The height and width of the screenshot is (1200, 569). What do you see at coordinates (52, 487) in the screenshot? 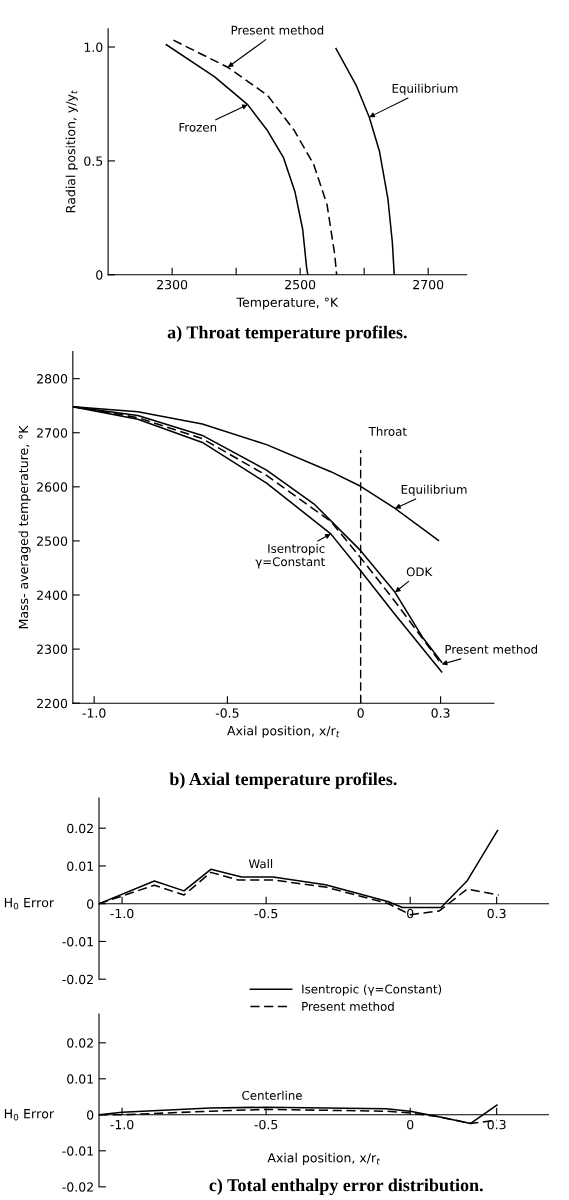
I see `y-tick-label: 2600` at bounding box center [52, 487].